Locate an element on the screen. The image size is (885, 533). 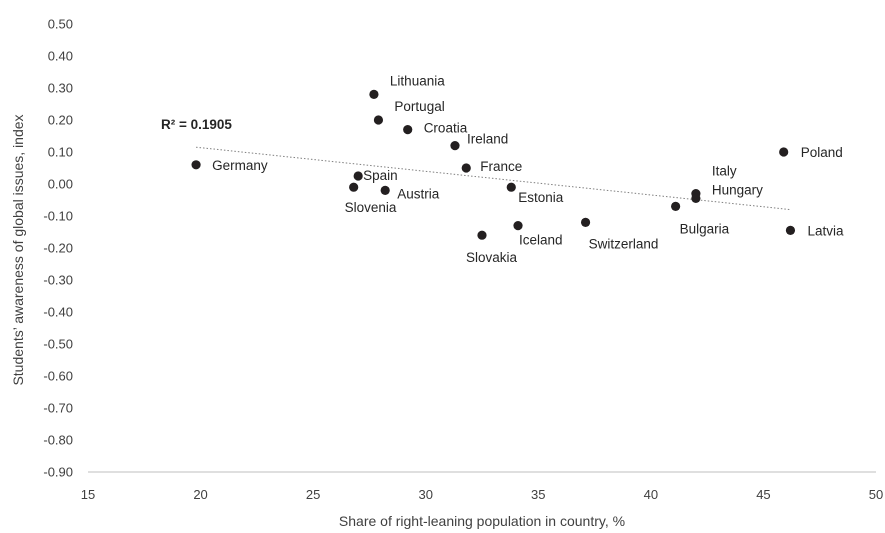
y-tick-label: 0.30 is located at coordinates (60, 88).